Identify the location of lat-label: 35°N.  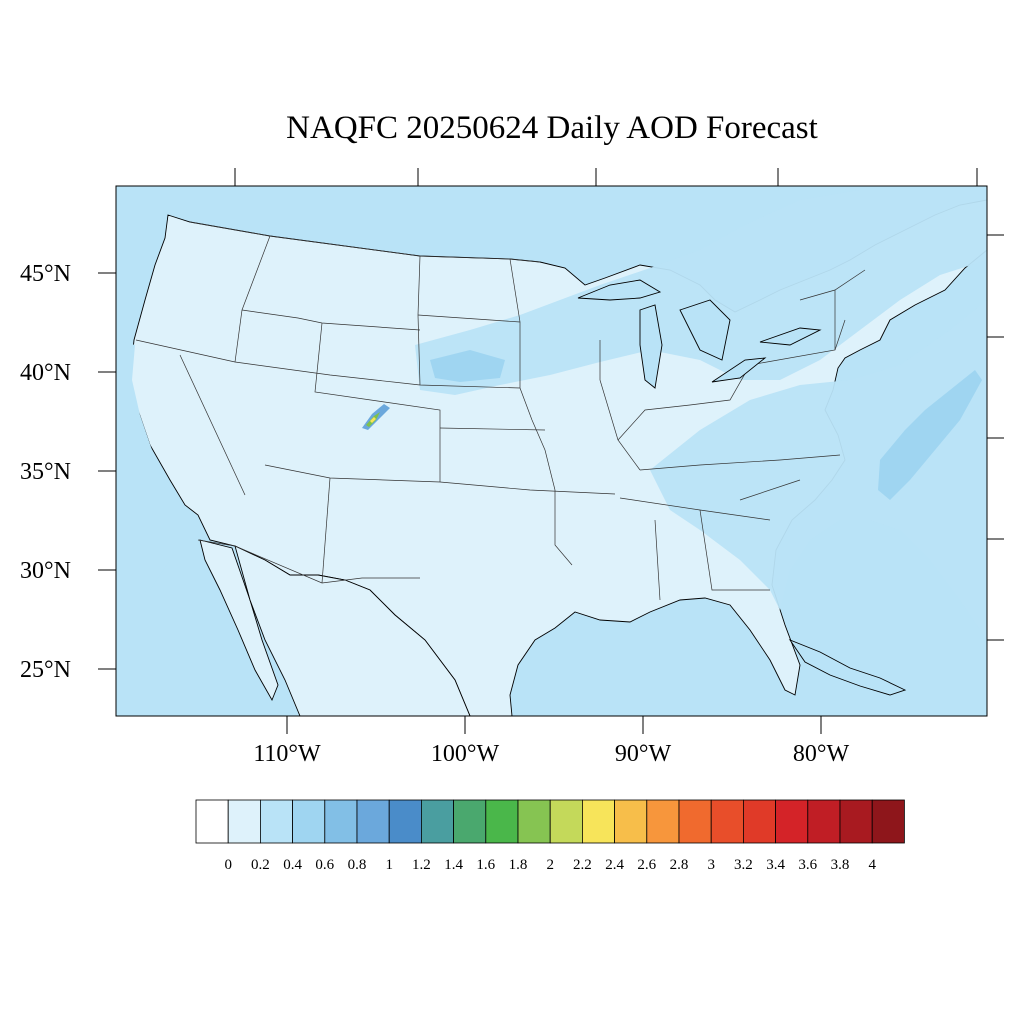
(45, 472).